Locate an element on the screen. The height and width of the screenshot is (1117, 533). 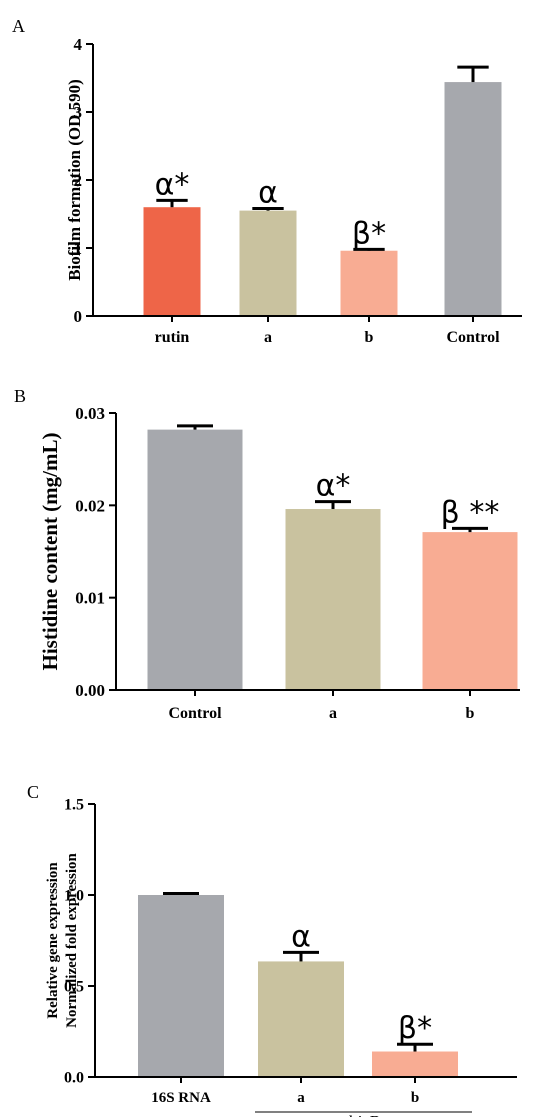
y-tick-label: 3 is located at coordinates (78, 112).